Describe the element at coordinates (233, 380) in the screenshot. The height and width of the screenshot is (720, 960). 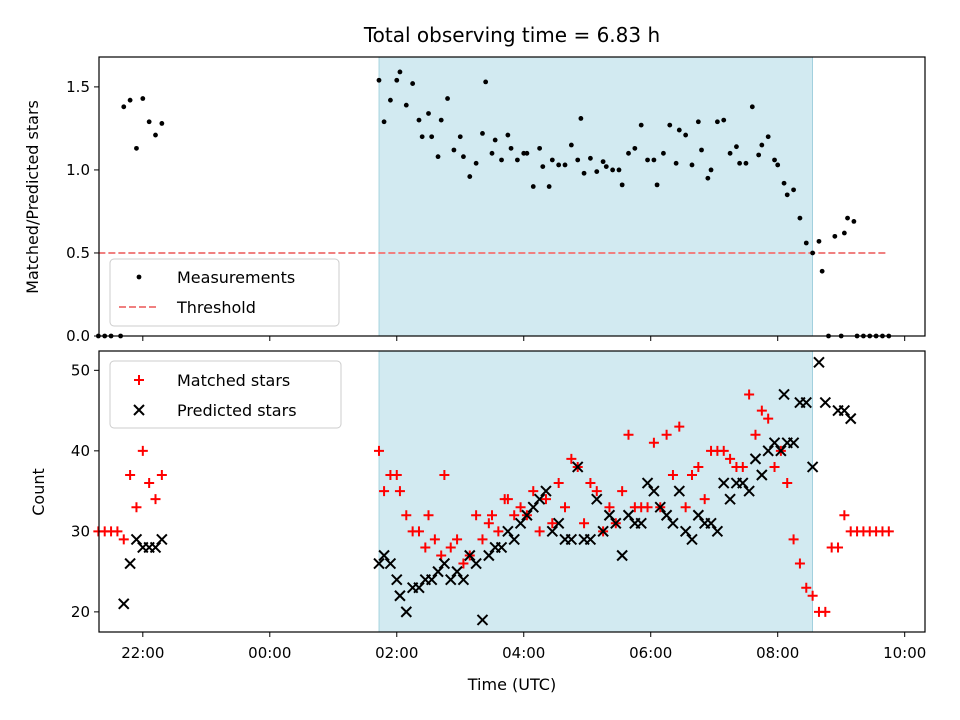
I see `legend-matched-label: Matched stars` at that location.